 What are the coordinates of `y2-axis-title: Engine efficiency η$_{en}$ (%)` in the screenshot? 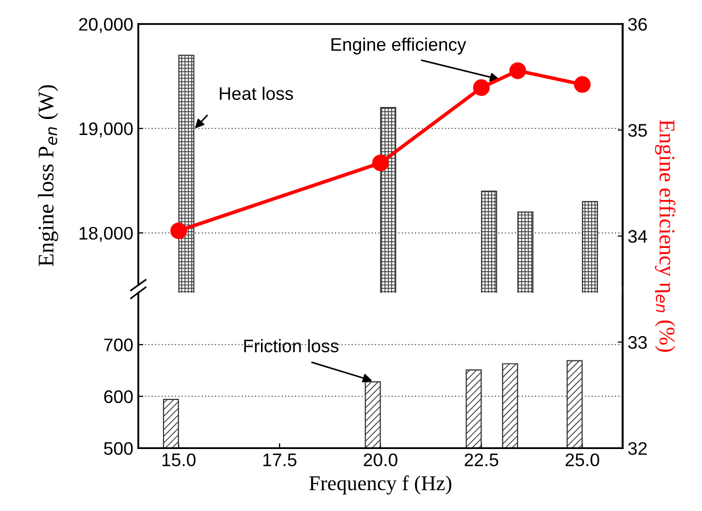 It's located at (665, 236).